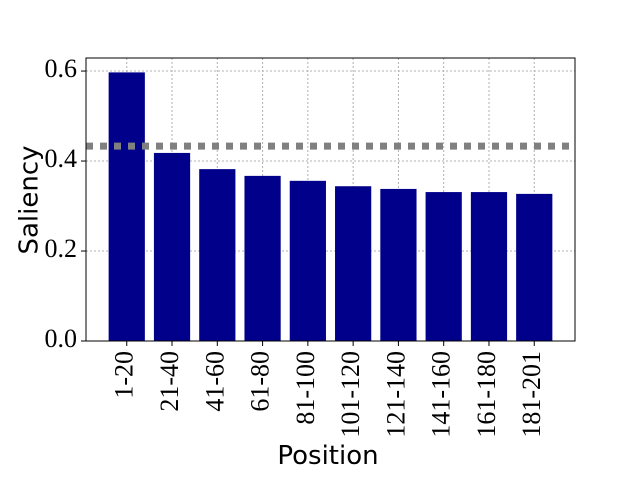  What do you see at coordinates (305, 388) in the screenshot?
I see `x-tick-label: 81-100` at bounding box center [305, 388].